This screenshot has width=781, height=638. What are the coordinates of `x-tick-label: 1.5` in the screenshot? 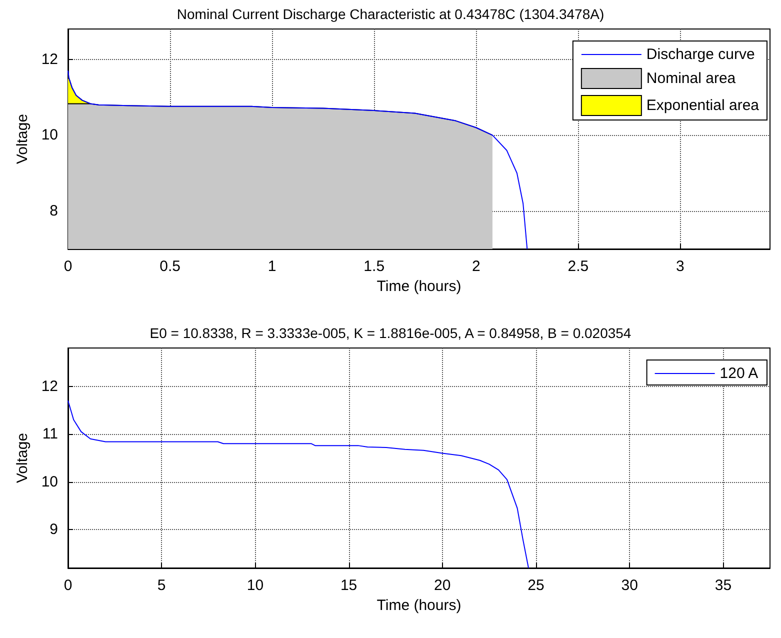 It's located at (374, 266).